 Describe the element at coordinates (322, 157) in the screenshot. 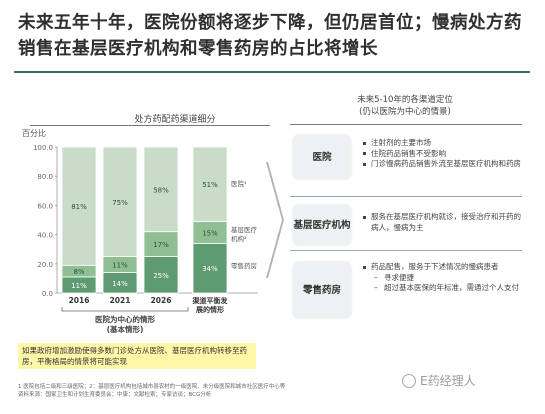

I see `channel-box: 医院` at that location.